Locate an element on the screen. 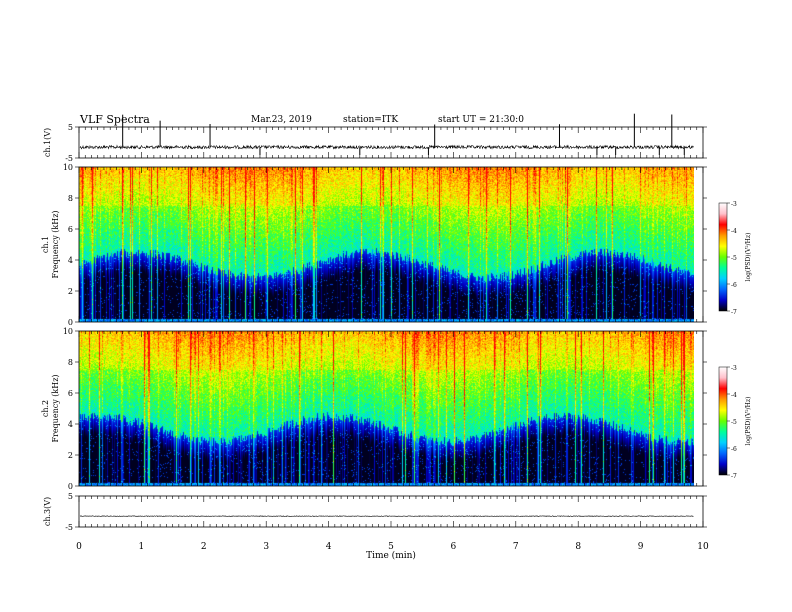  ch3-waveform-trace is located at coordinates (386, 516).